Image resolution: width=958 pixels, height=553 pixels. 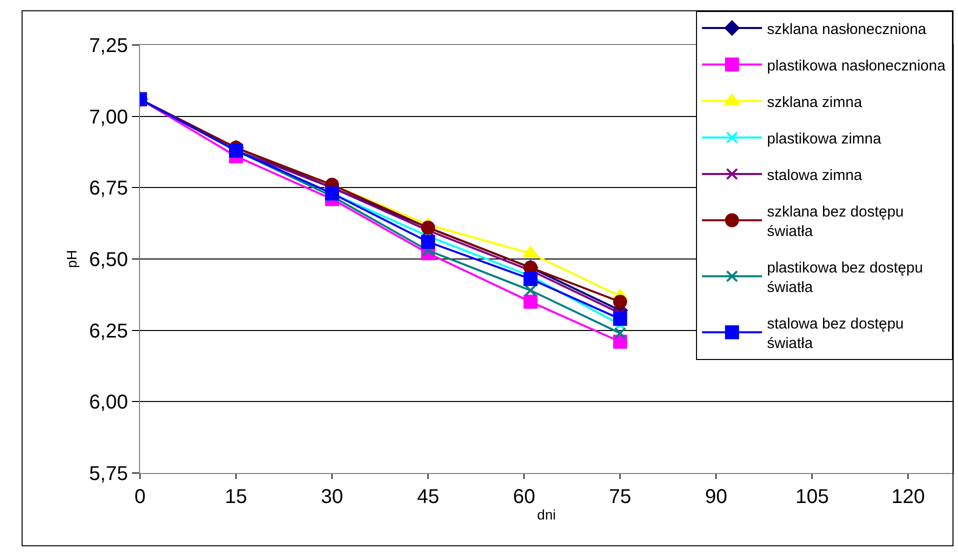 I want to click on x-tick-label: 15, so click(x=236, y=497).